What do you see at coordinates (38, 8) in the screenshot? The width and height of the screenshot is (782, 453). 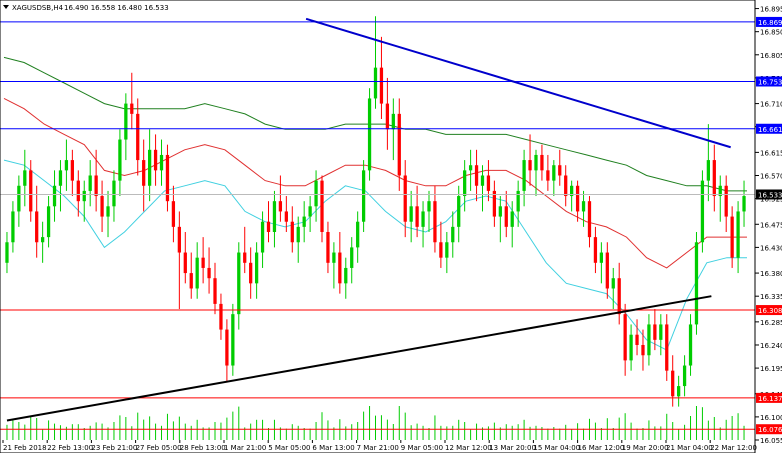 I see `symbol-label: XAGUSDSB,H4` at bounding box center [38, 8].